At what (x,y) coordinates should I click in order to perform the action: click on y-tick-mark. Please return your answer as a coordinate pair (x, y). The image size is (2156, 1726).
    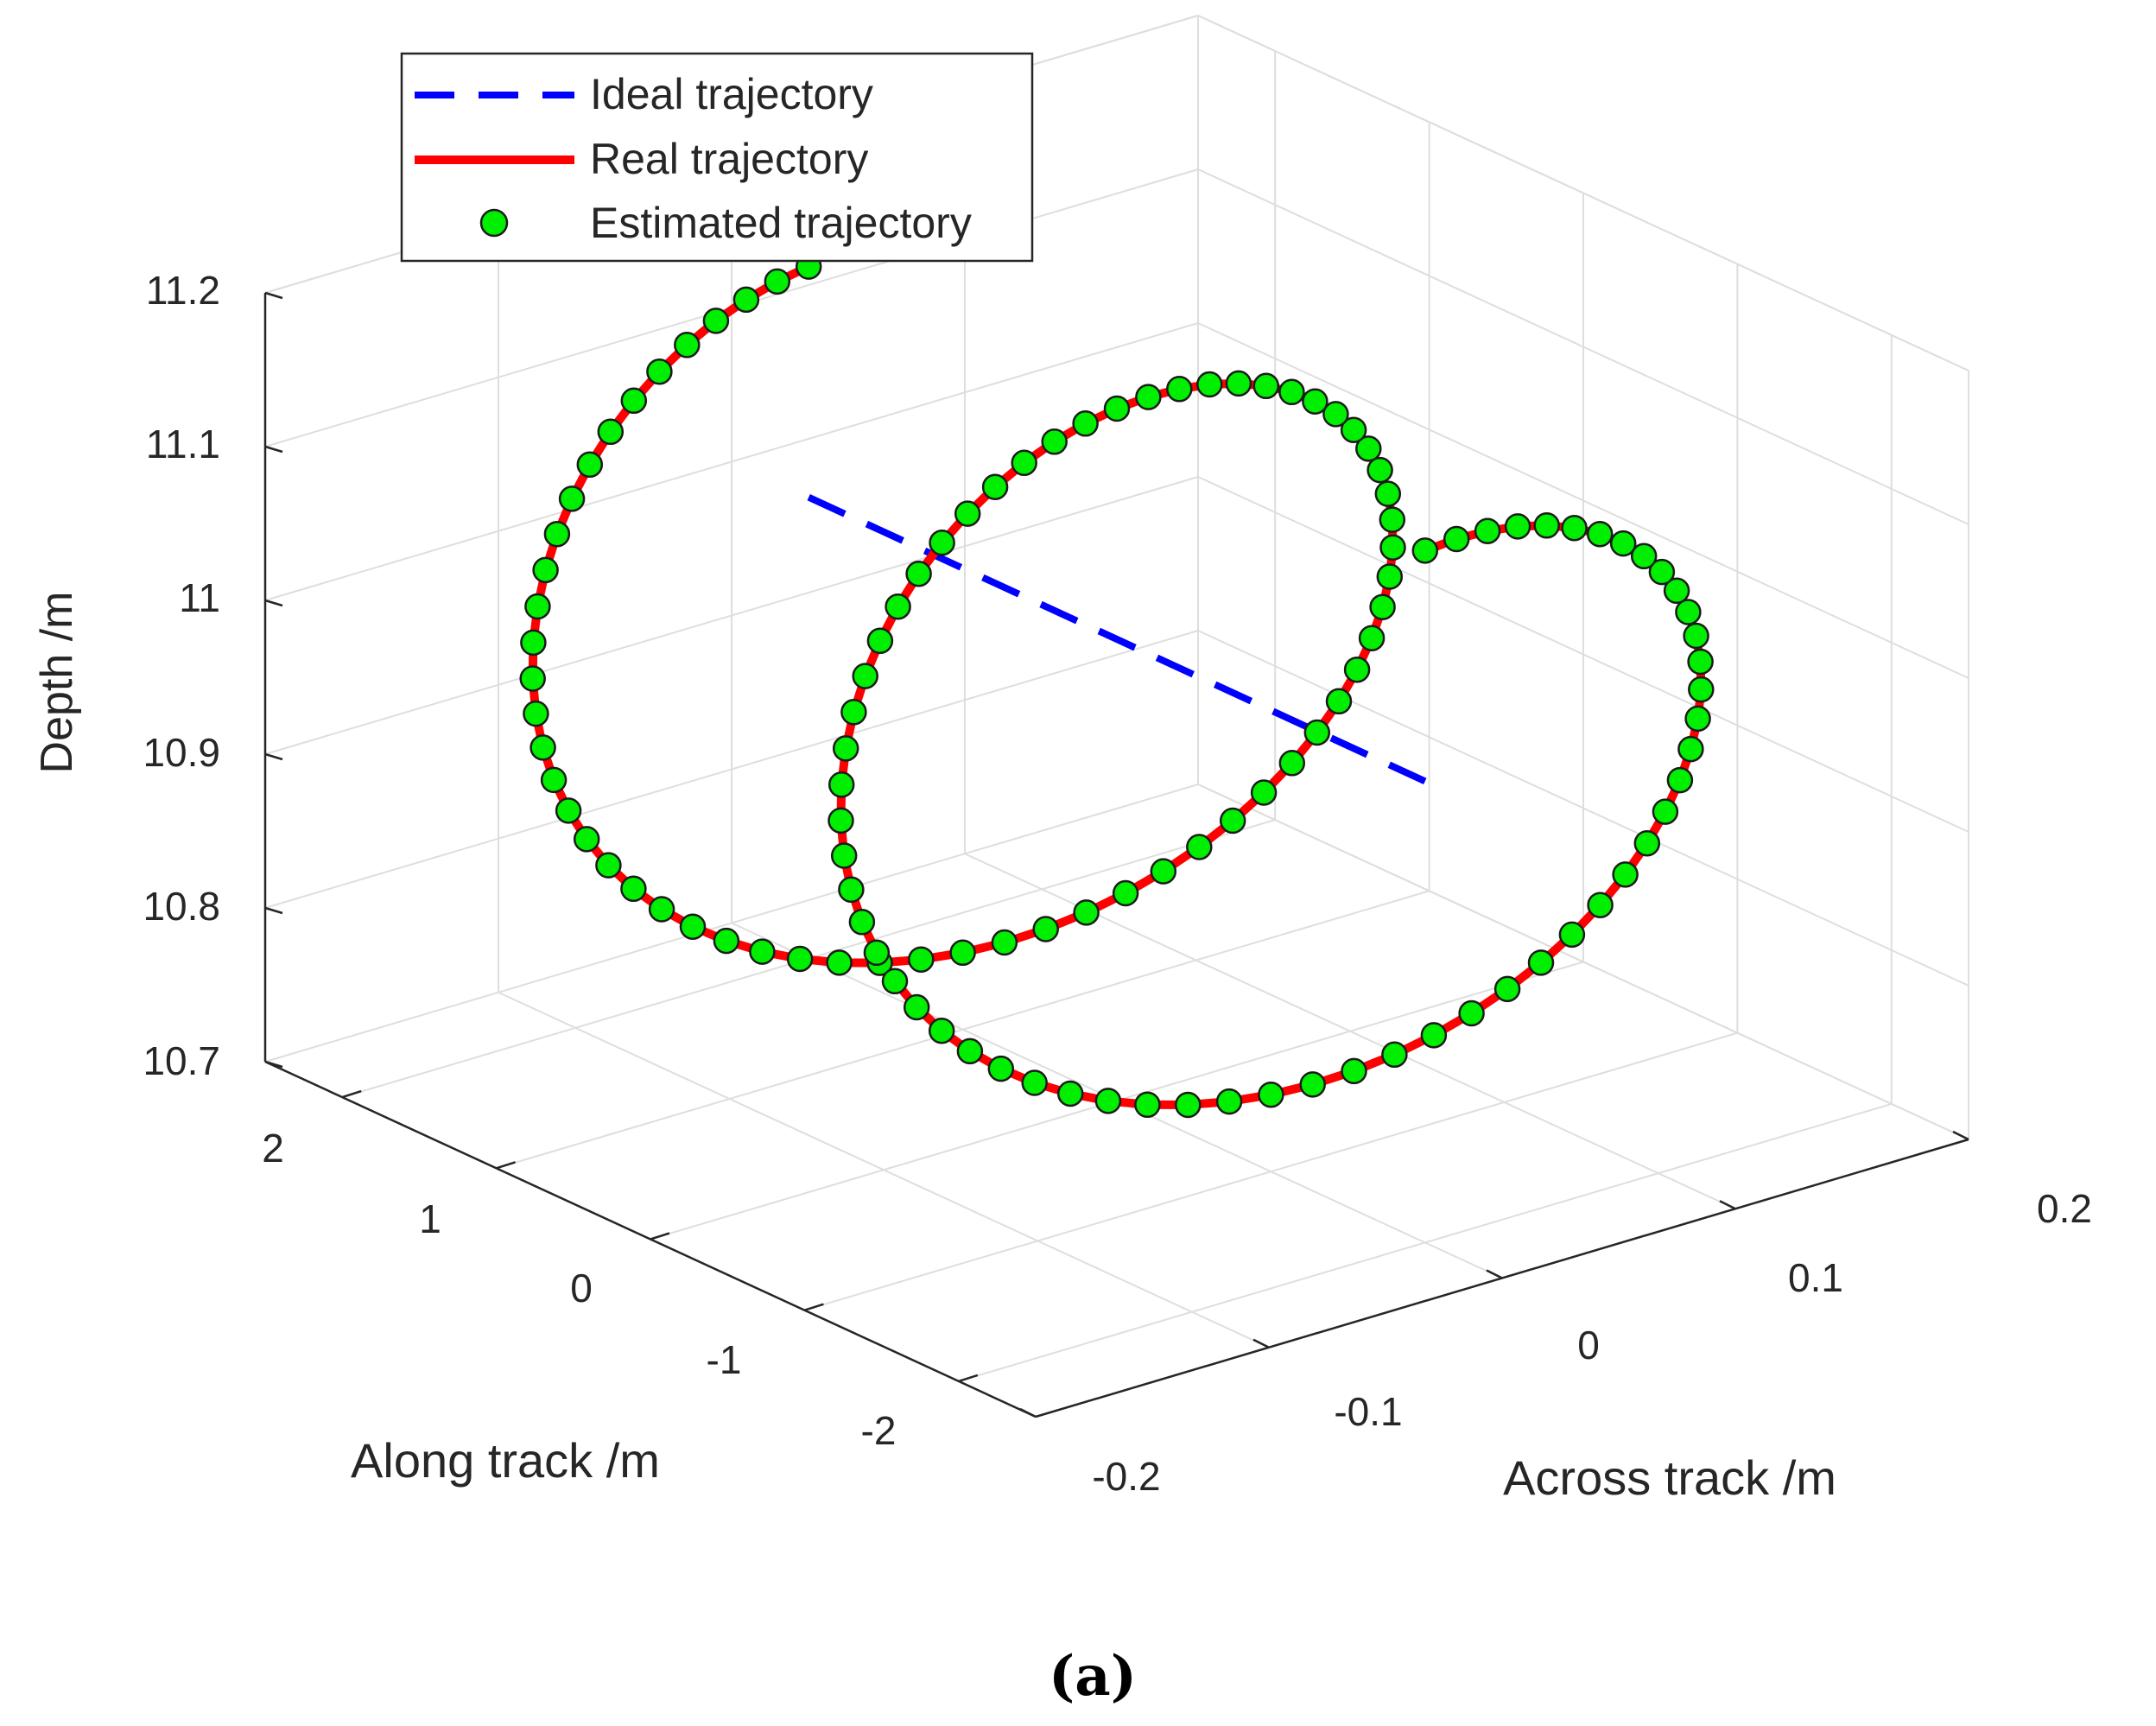
    Looking at the image, I should click on (814, 1307).